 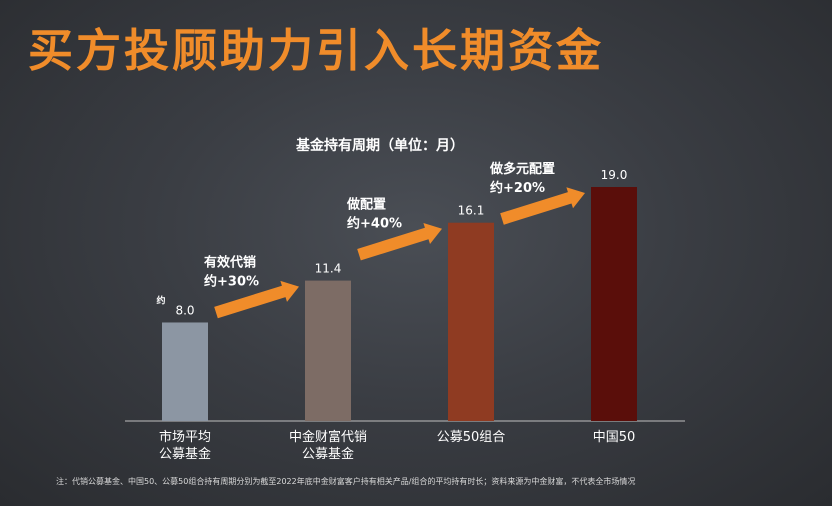 What do you see at coordinates (184, 310) in the screenshot?
I see `data-label-1: 8.0` at bounding box center [184, 310].